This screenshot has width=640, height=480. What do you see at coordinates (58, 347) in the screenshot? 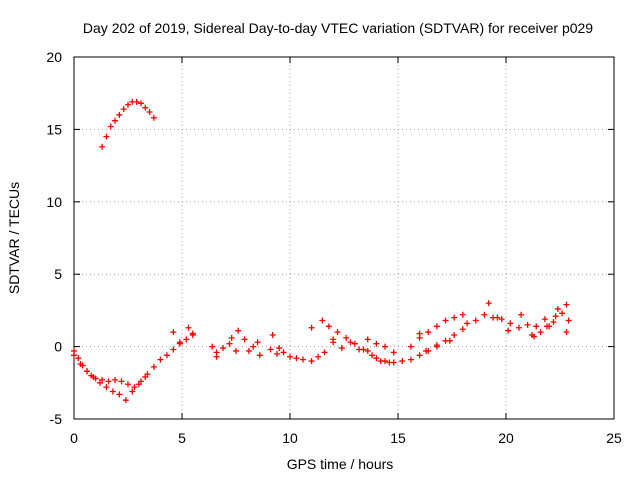
I see `y-tick-label: 0` at bounding box center [58, 347].